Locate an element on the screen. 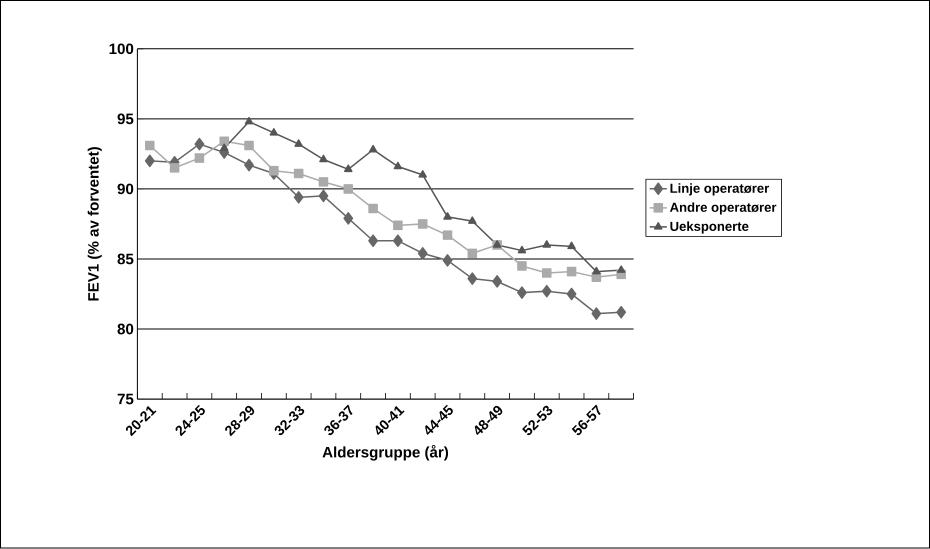  y-tick-label: 90 is located at coordinates (126, 189).